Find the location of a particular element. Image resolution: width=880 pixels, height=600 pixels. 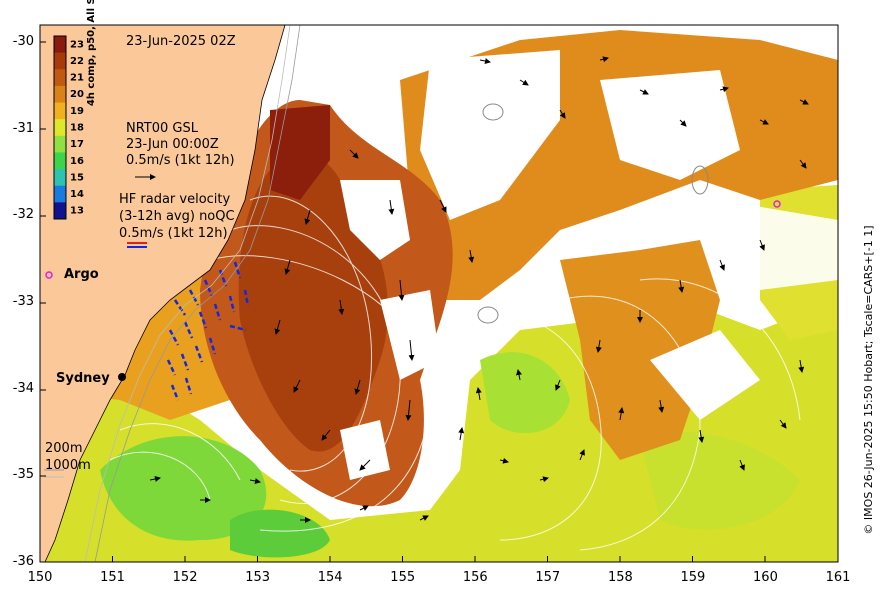

argo-label: Argo is located at coordinates (81, 274).